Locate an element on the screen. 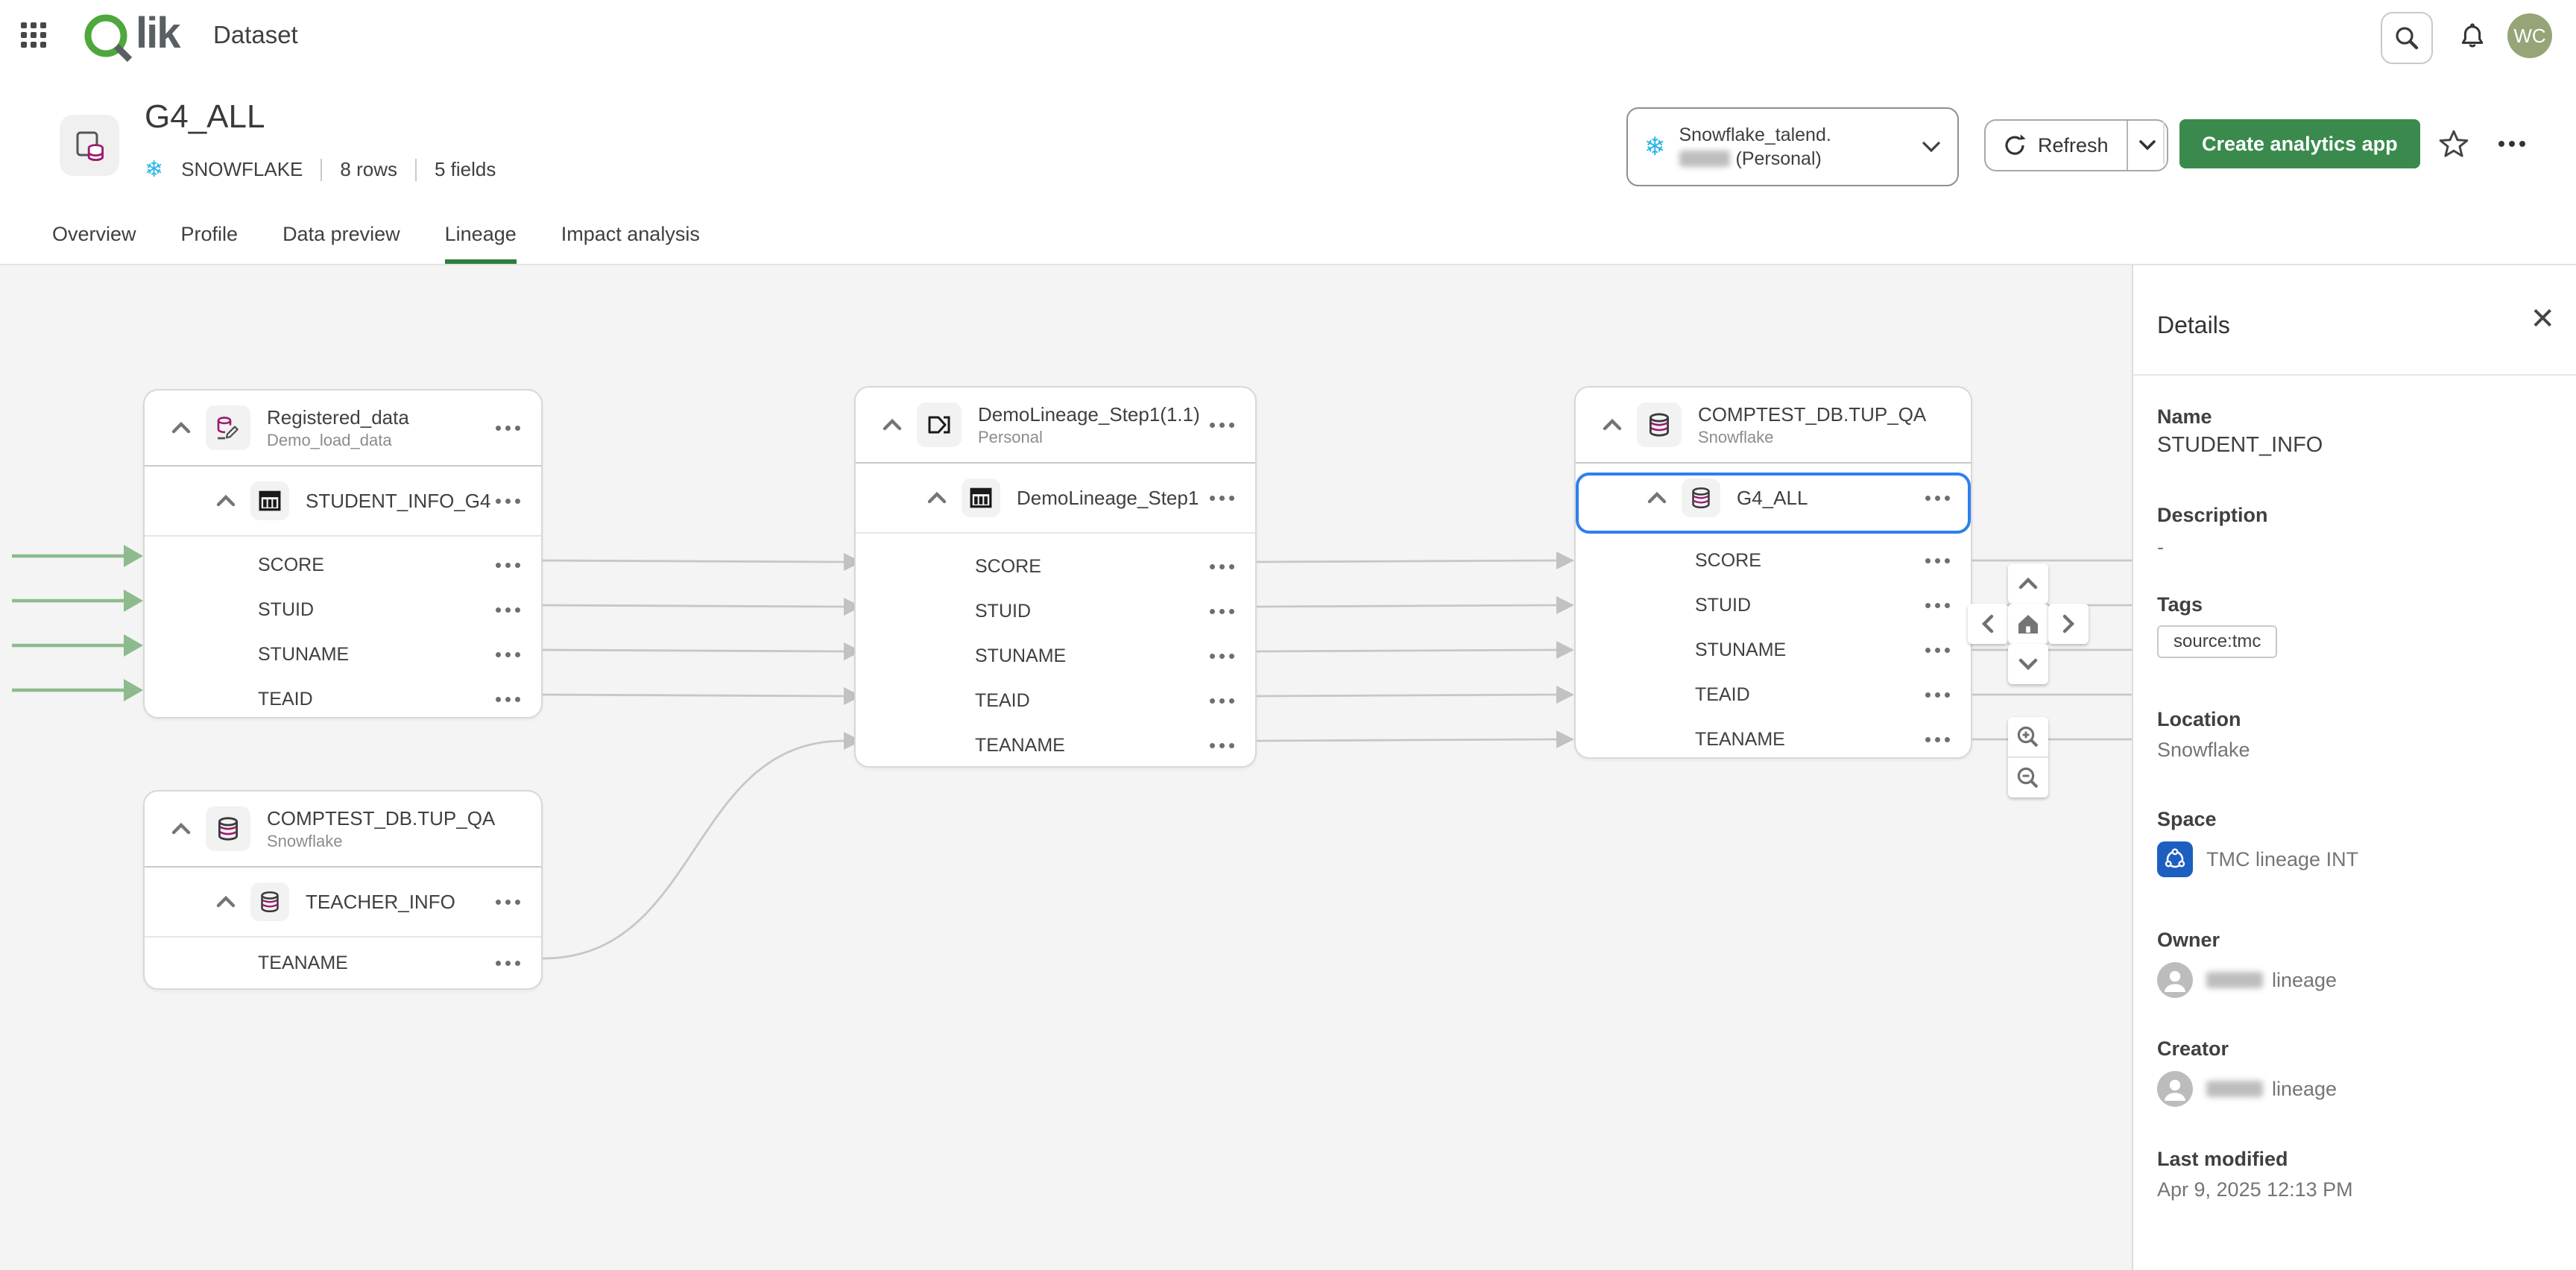 This screenshot has height=1270, width=2576. top-bar: lik Dataset WC is located at coordinates (1288, 36).